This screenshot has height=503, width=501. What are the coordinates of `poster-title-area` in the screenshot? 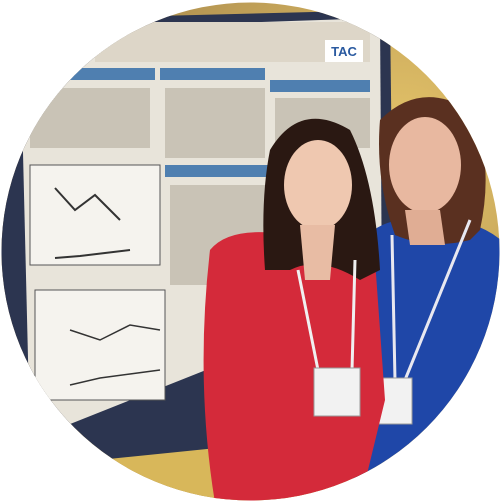 It's located at (232, 42).